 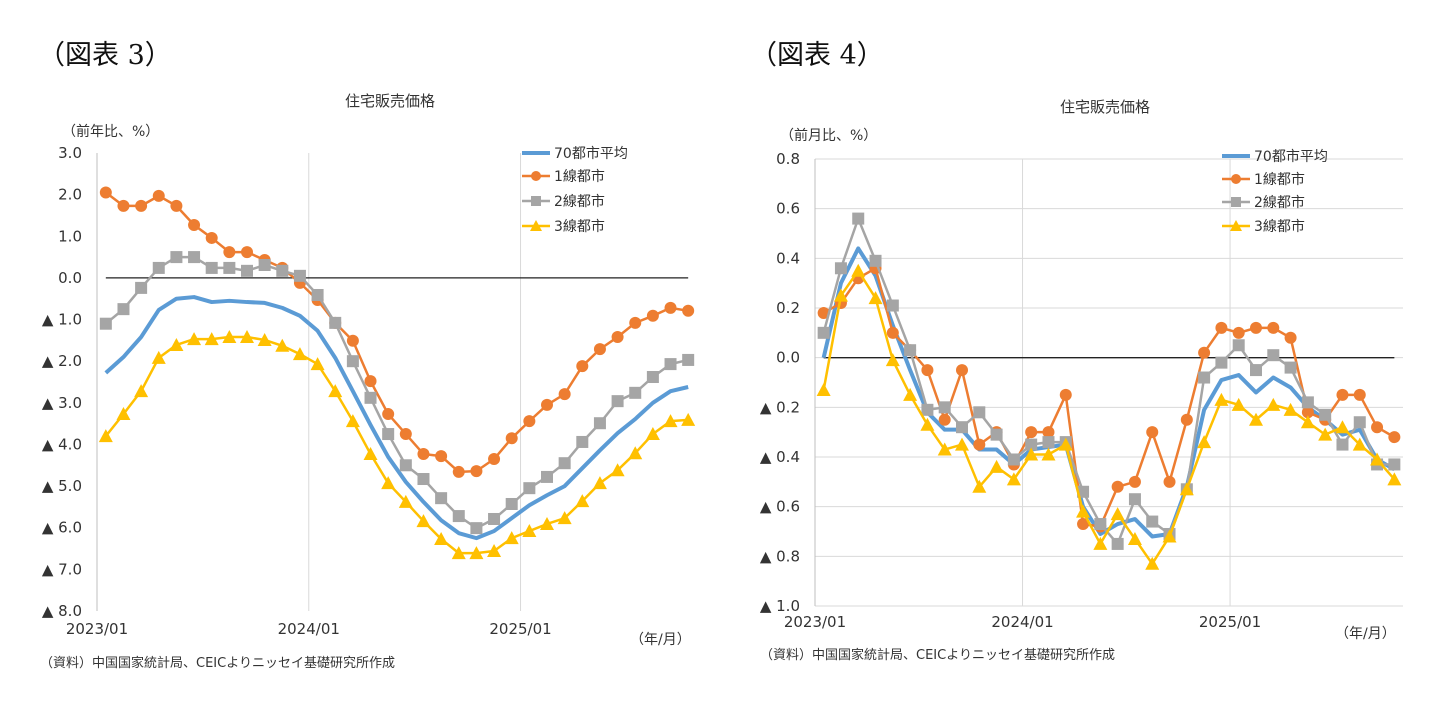 What do you see at coordinates (828, 135) in the screenshot?
I see `y-axis-label: （前月比、%）` at bounding box center [828, 135].